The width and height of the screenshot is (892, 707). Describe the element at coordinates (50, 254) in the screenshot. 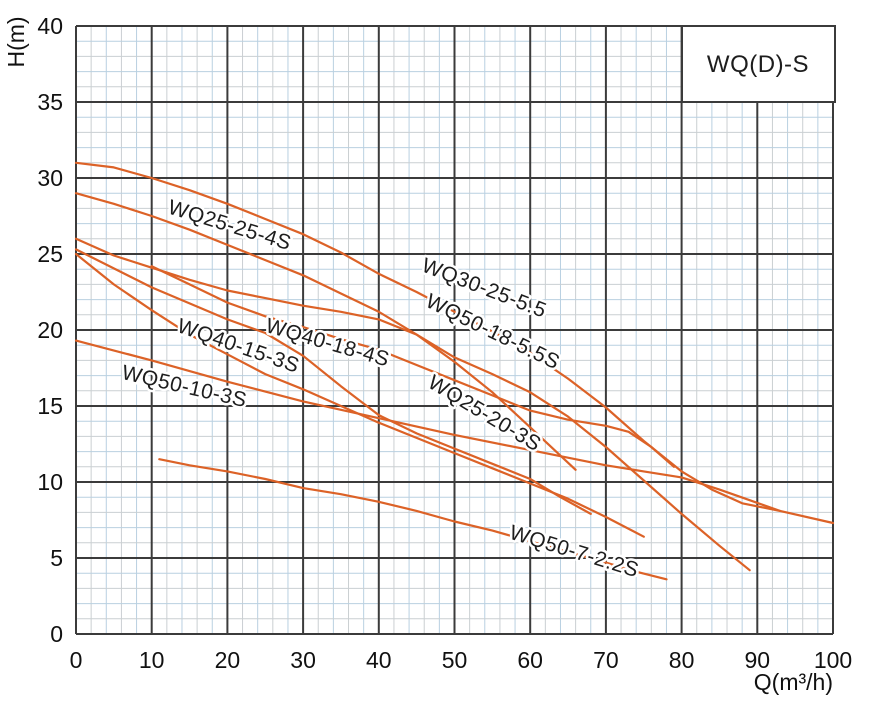

I see `y-tick-25: 25` at that location.